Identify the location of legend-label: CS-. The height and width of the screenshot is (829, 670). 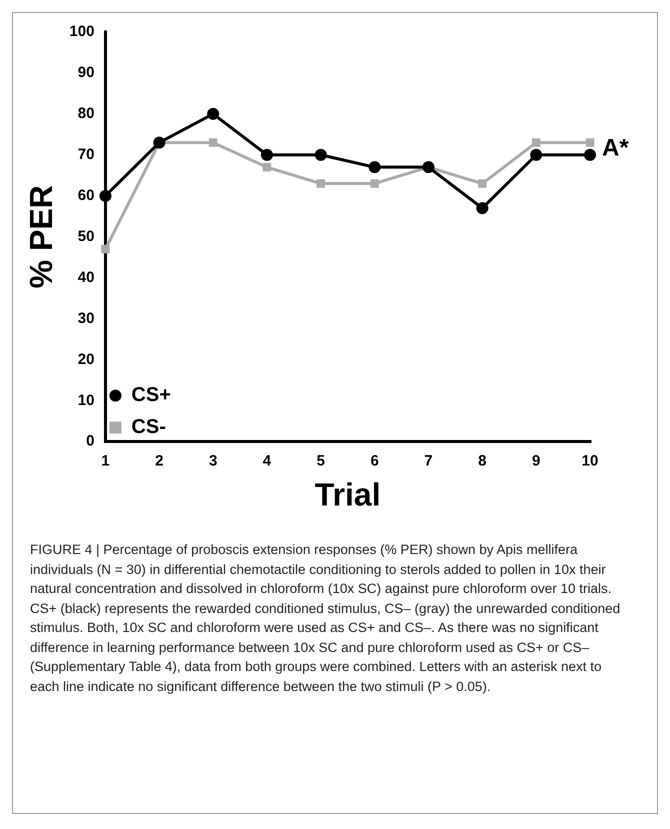
(148, 427).